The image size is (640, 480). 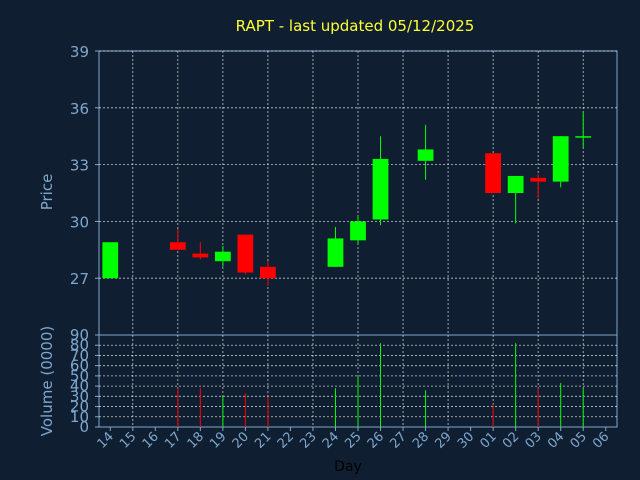 I want to click on x-tick-label: 01, so click(x=489, y=440).